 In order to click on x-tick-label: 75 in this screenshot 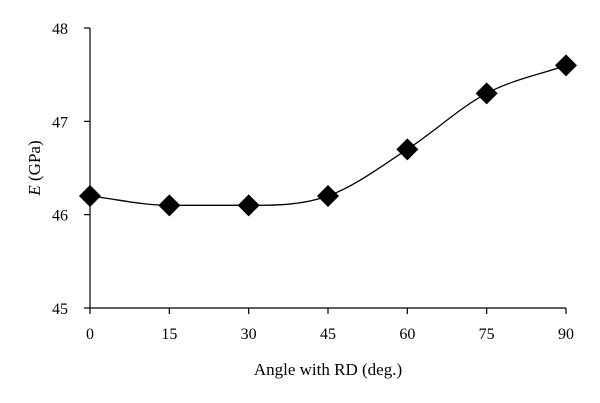, I will do `click(487, 334)`.